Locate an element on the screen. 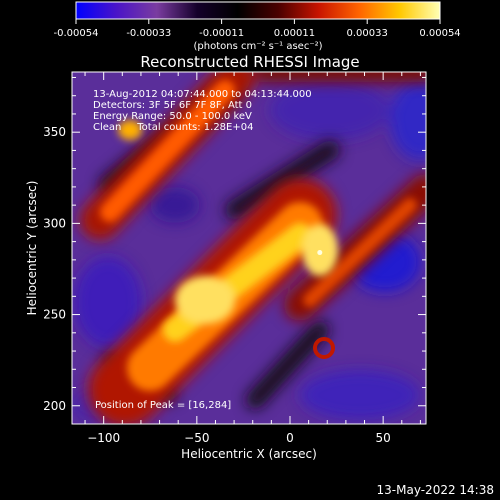 This screenshot has width=500, height=500. y-axis-label: Heliocentric Y (arcsec) is located at coordinates (32, 248).